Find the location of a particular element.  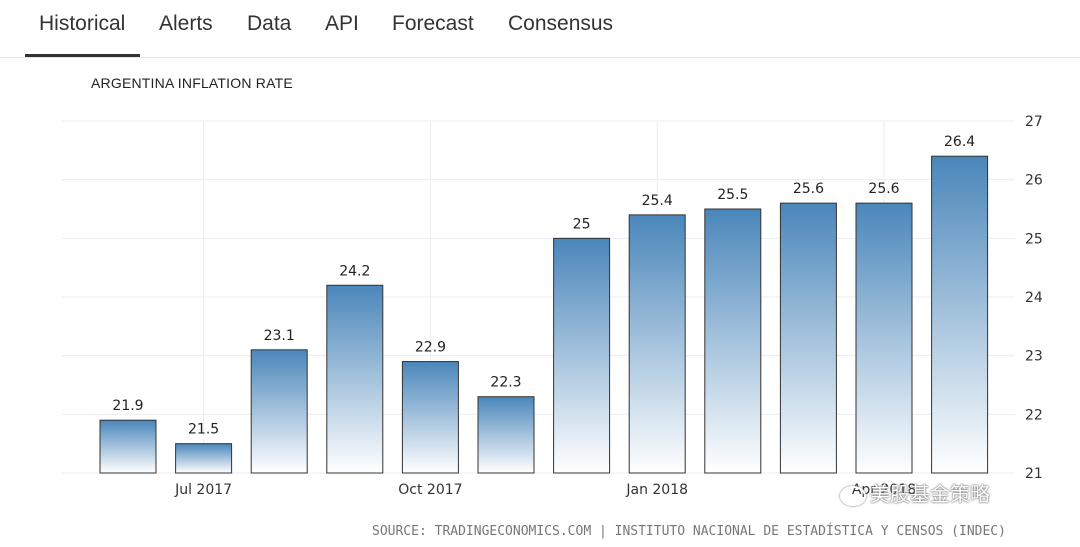

data-label: 21.5 is located at coordinates (203, 430).